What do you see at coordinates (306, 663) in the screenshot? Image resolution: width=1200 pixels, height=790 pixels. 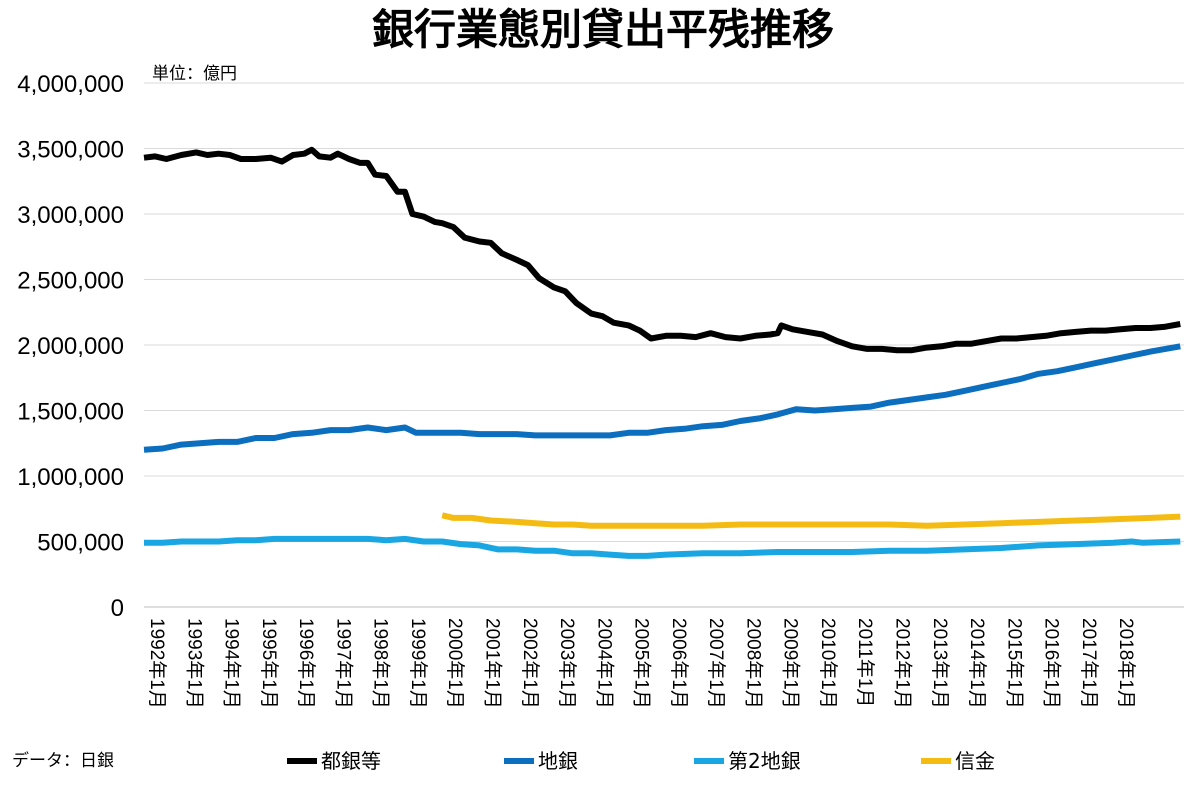 I see `x-tick-label: 1996年1月` at bounding box center [306, 663].